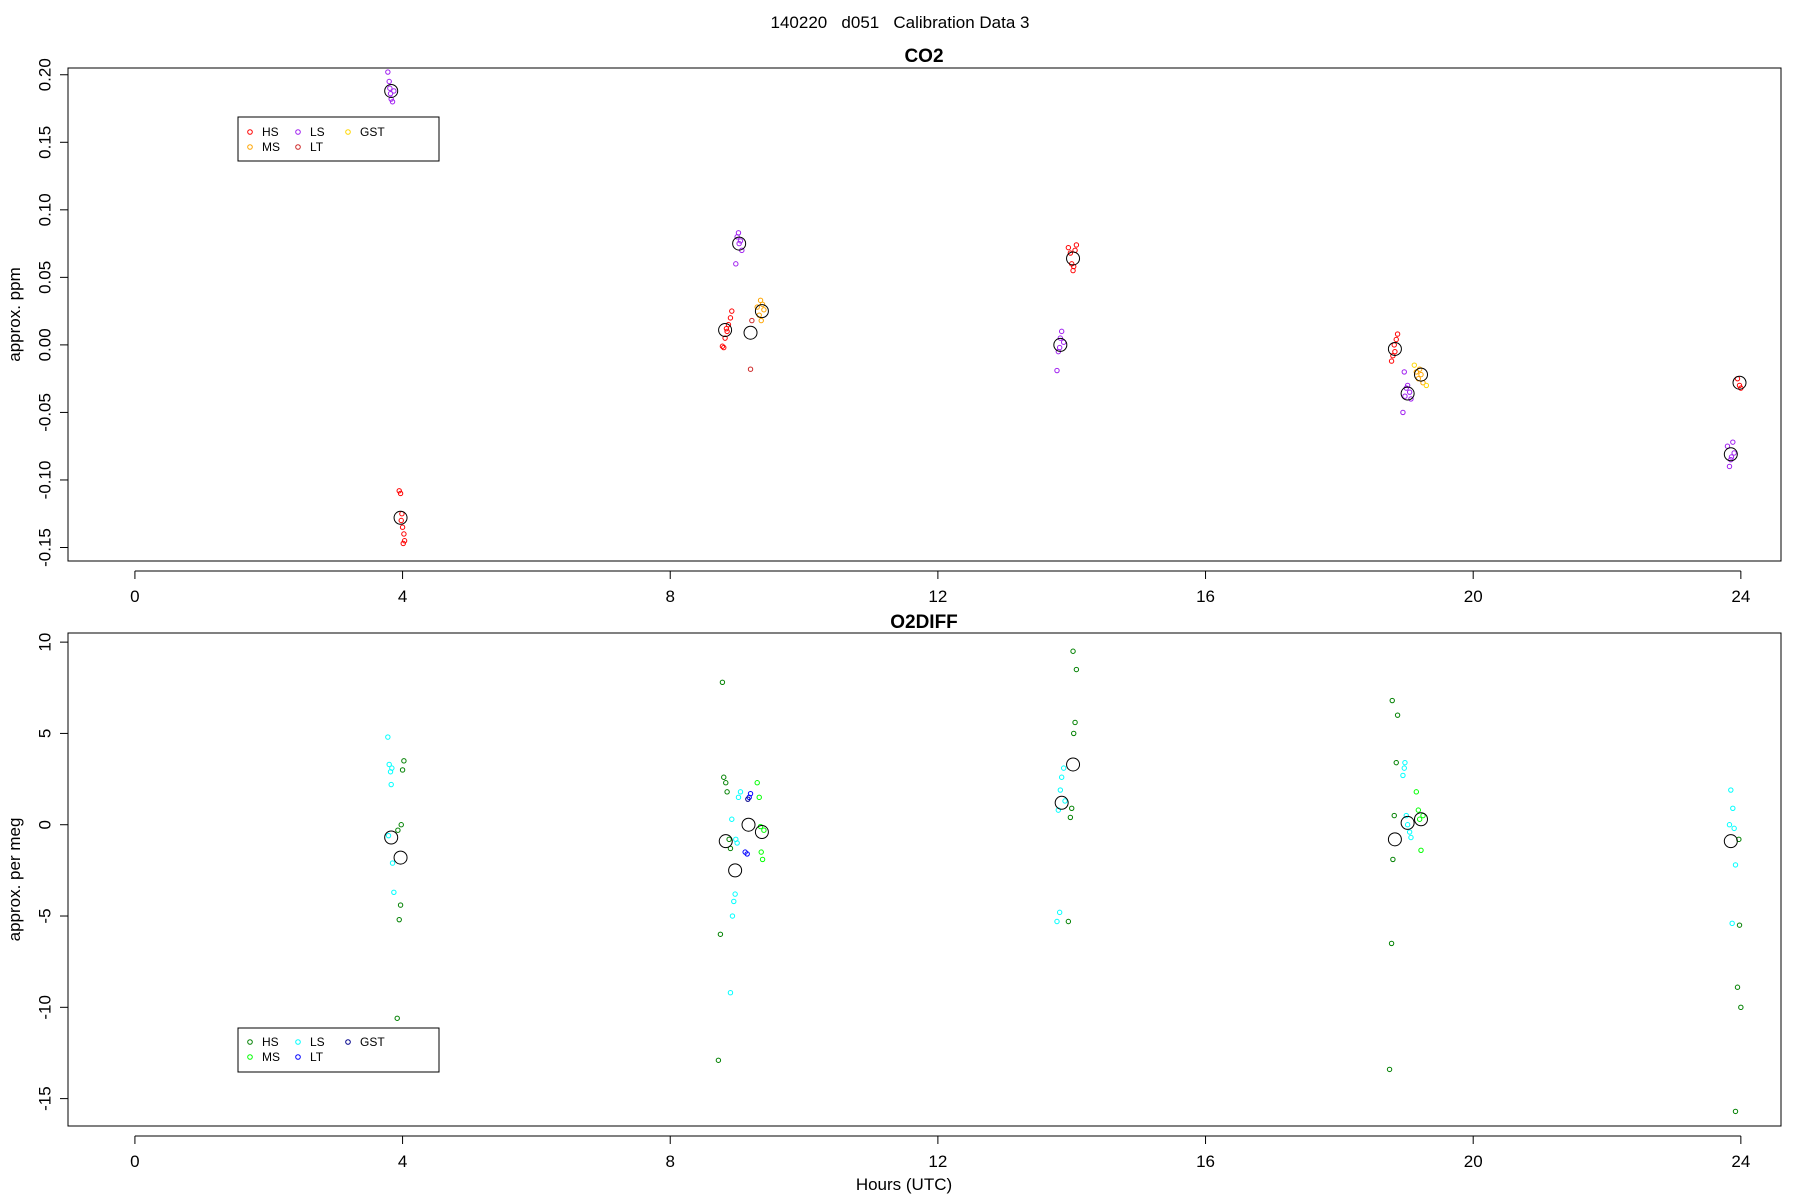 The height and width of the screenshot is (1200, 1800). What do you see at coordinates (44, 412) in the screenshot?
I see `co2-y-tick-label: -0.05` at bounding box center [44, 412].